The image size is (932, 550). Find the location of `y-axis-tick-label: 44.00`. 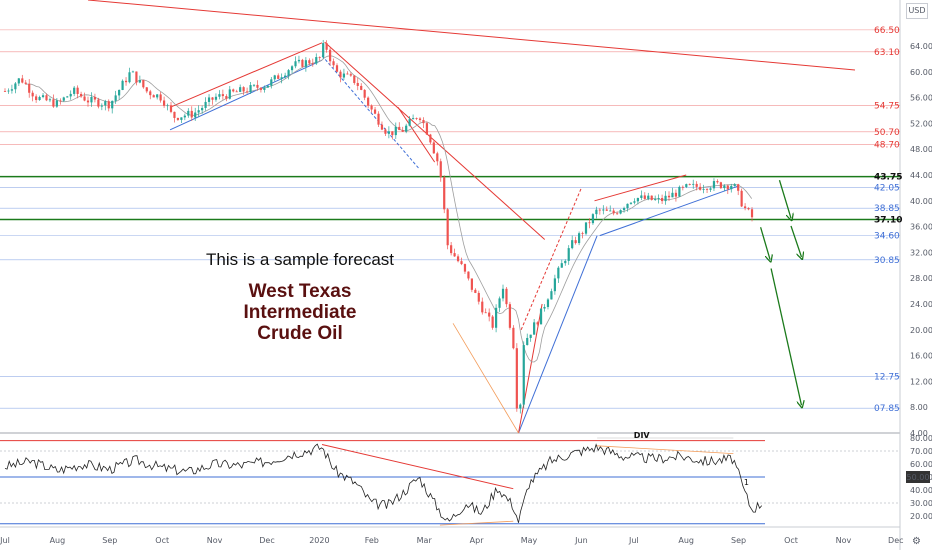

y-axis-tick-label: 44.00 is located at coordinates (921, 175).